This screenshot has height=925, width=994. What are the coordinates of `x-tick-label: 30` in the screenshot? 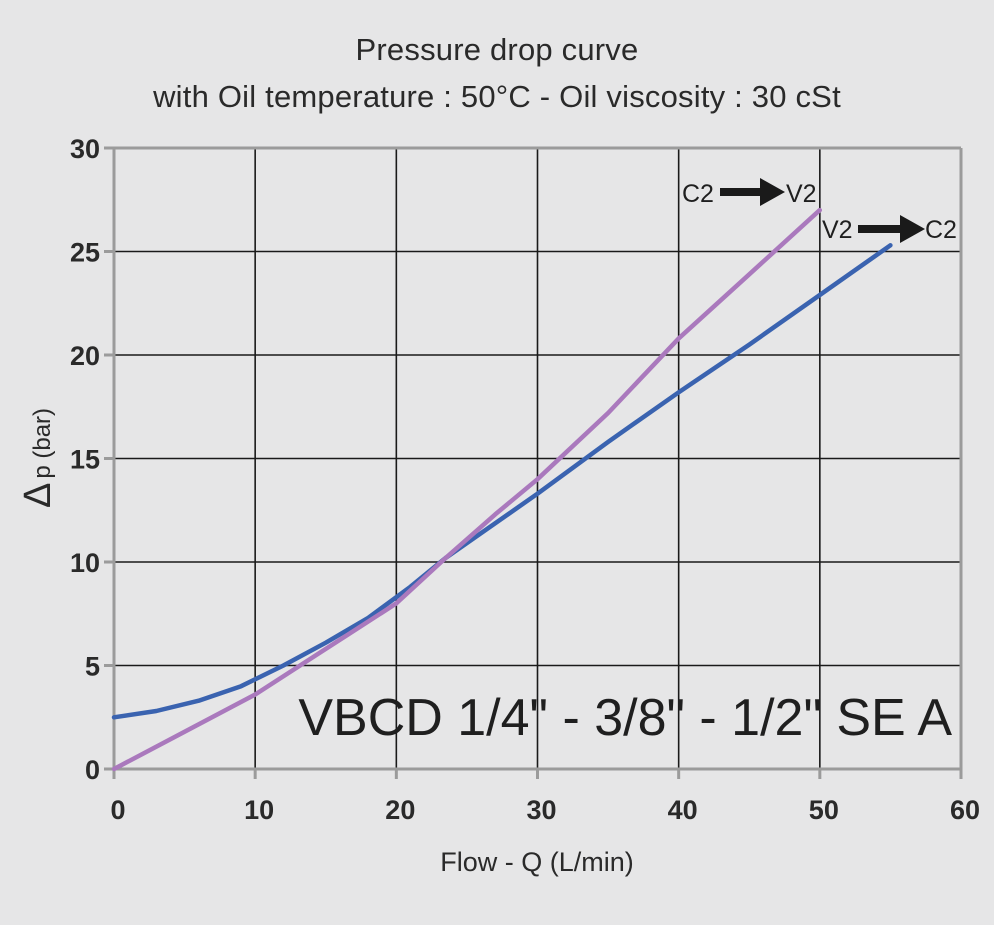 It's located at (541, 810).